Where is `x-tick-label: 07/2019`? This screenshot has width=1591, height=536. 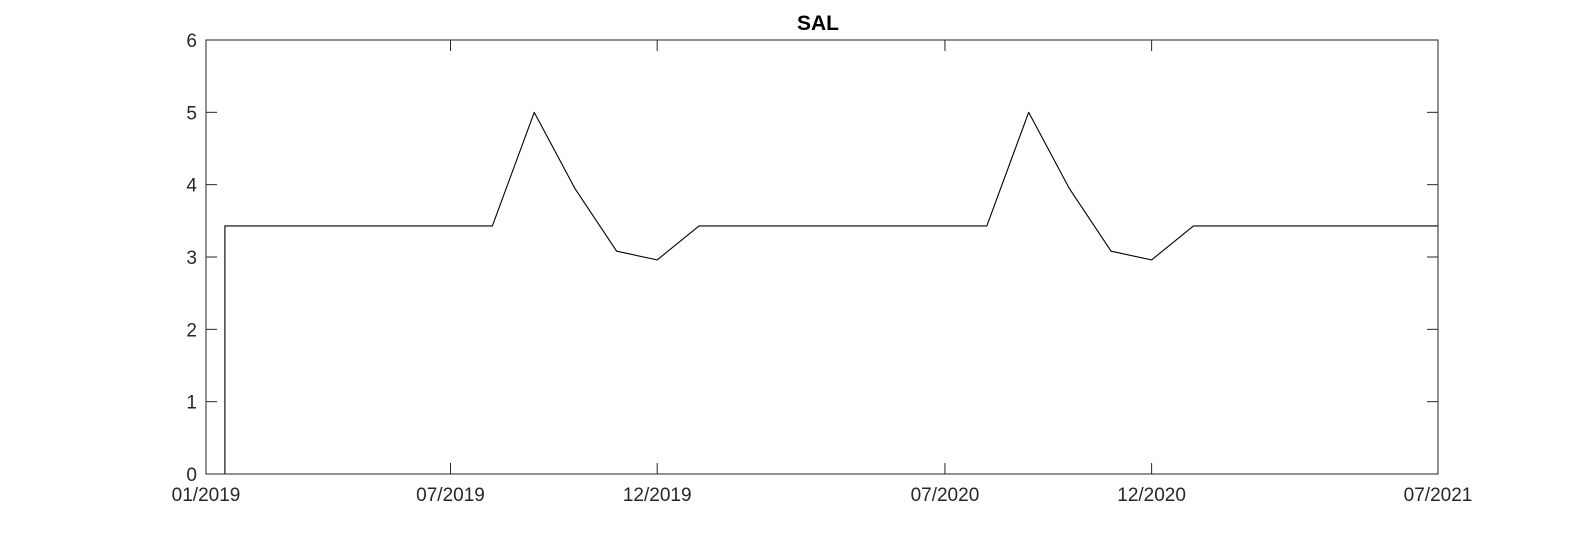
x-tick-label: 07/2019 is located at coordinates (450, 495).